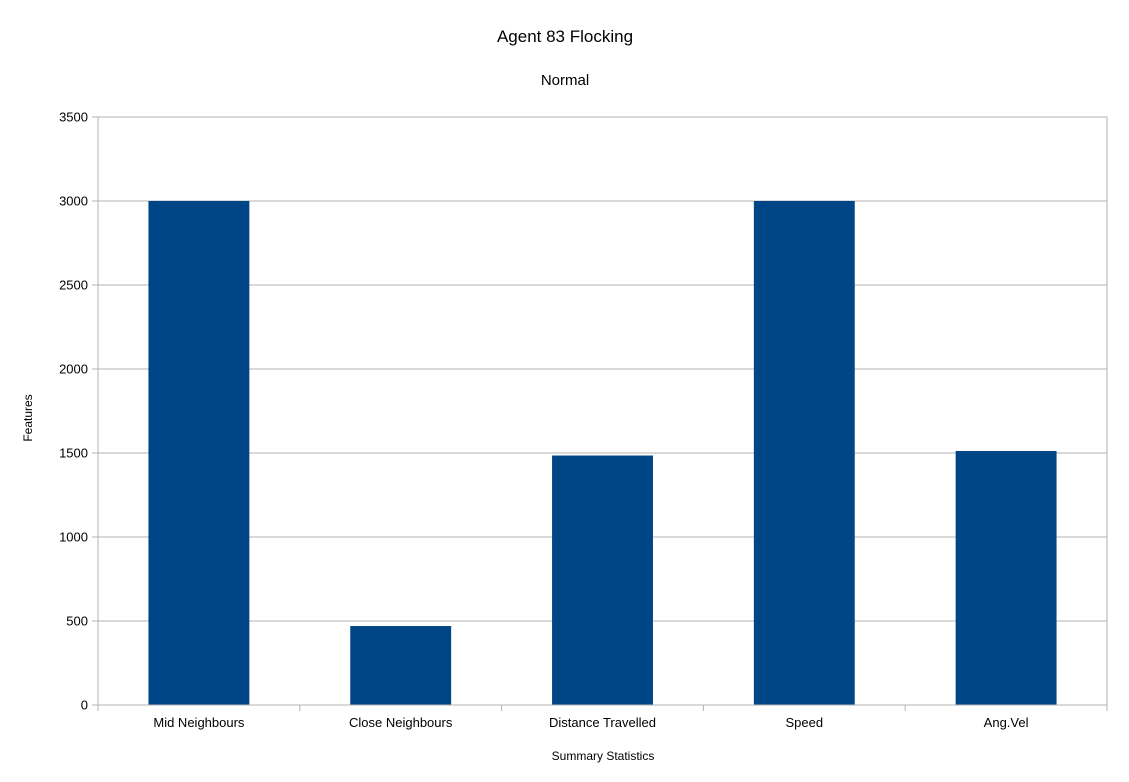 The image size is (1129, 782). I want to click on y-axis-label: Features, so click(28, 417).